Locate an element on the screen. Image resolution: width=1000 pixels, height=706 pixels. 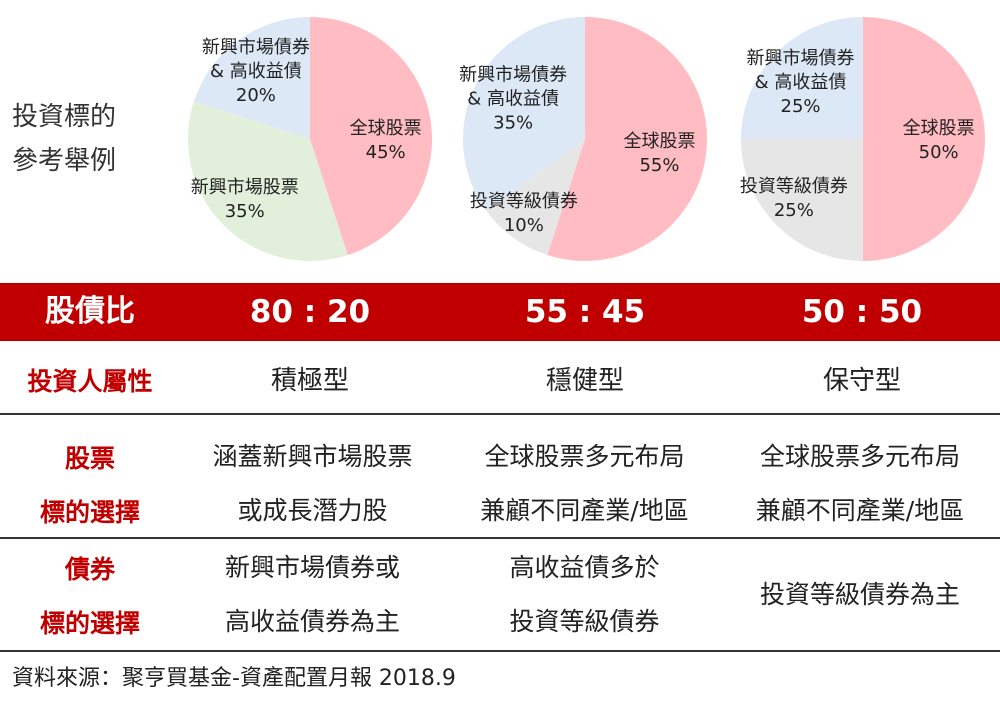
pie-2-slice-3-percent-label: 35% is located at coordinates (513, 123).